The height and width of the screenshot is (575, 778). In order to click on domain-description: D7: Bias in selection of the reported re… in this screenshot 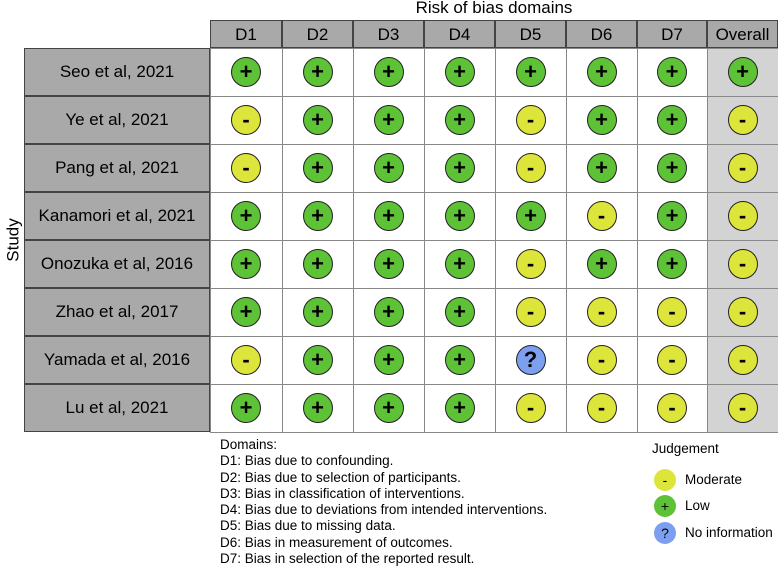, I will do `click(347, 559)`.